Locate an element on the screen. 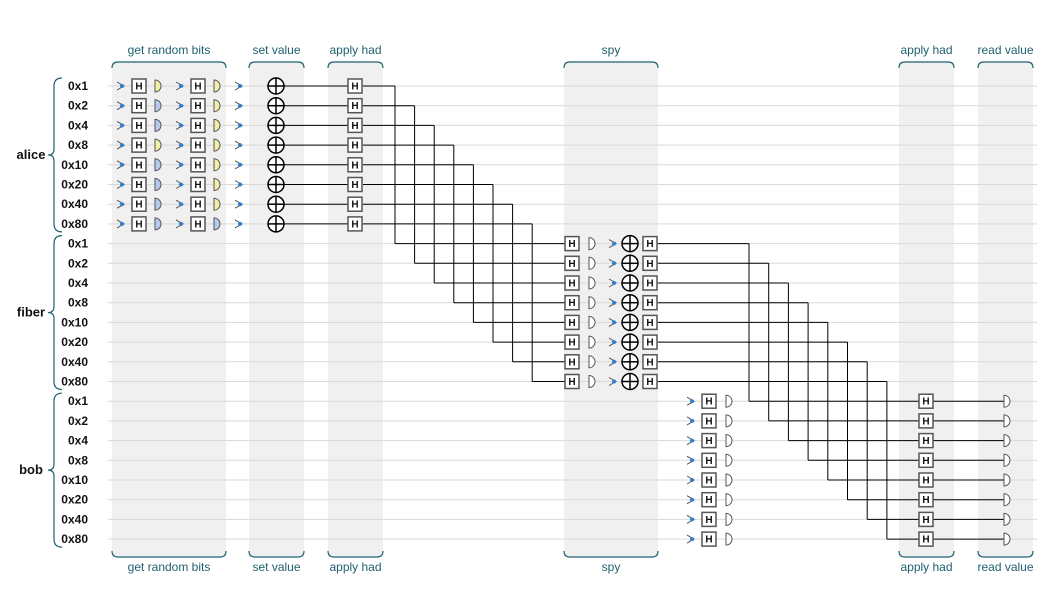 This screenshot has width=1051, height=592. qubit-label-fiber-0x10: 0x10 is located at coordinates (74, 322).